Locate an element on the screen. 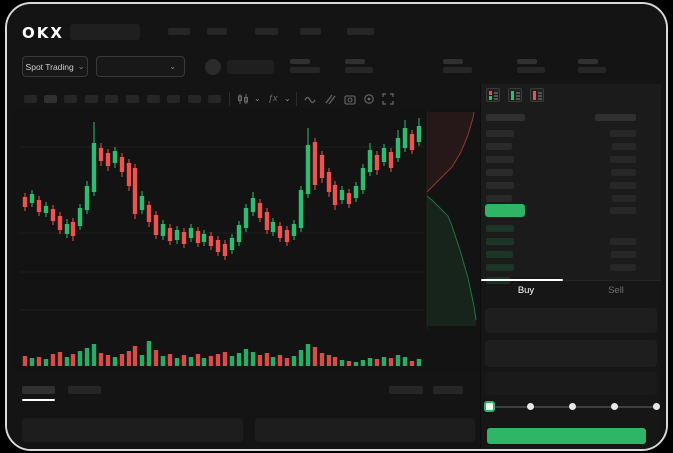  book-price-header-placeholder is located at coordinates (505, 117).